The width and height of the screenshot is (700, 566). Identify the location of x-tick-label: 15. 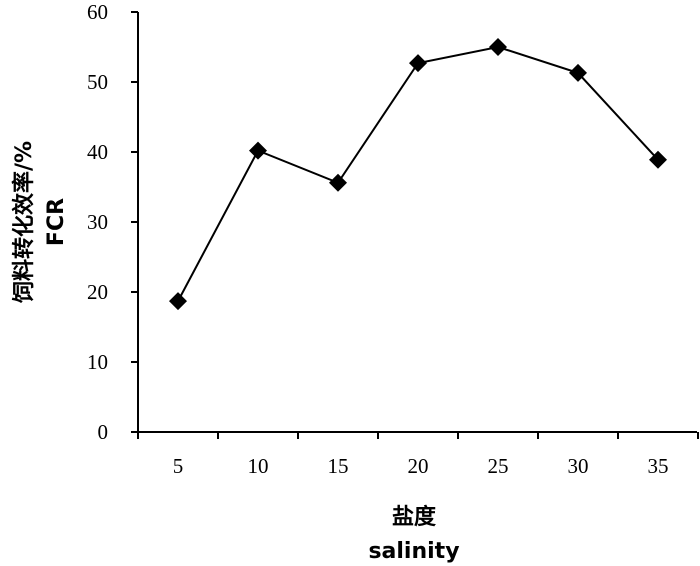
(338, 466).